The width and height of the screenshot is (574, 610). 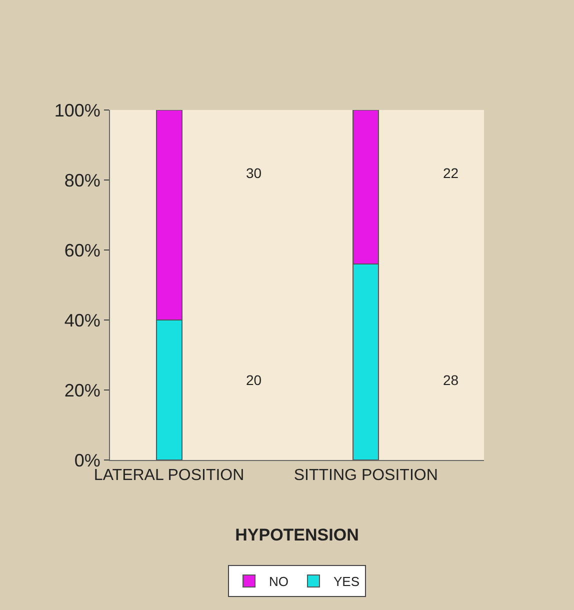 I want to click on legend-label: YES, so click(x=347, y=582).